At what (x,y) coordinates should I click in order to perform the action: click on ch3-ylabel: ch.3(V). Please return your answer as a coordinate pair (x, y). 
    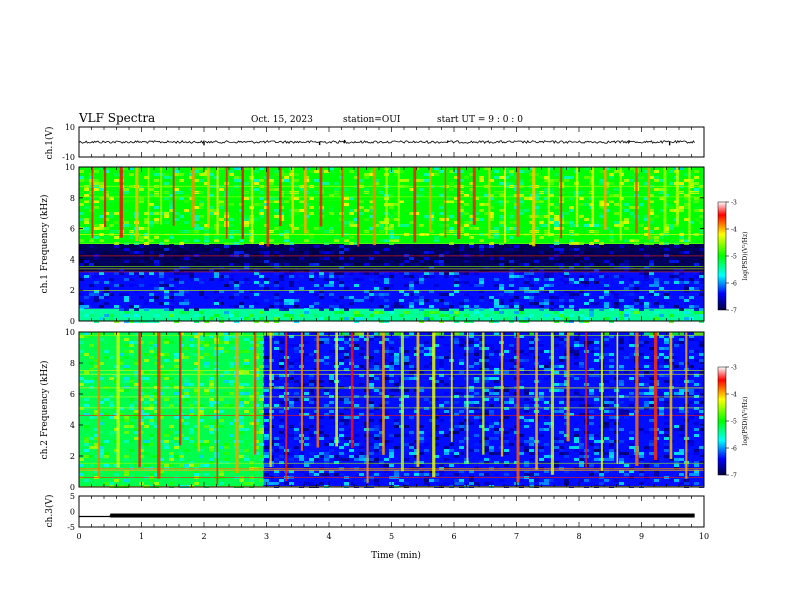
    Looking at the image, I should click on (49, 511).